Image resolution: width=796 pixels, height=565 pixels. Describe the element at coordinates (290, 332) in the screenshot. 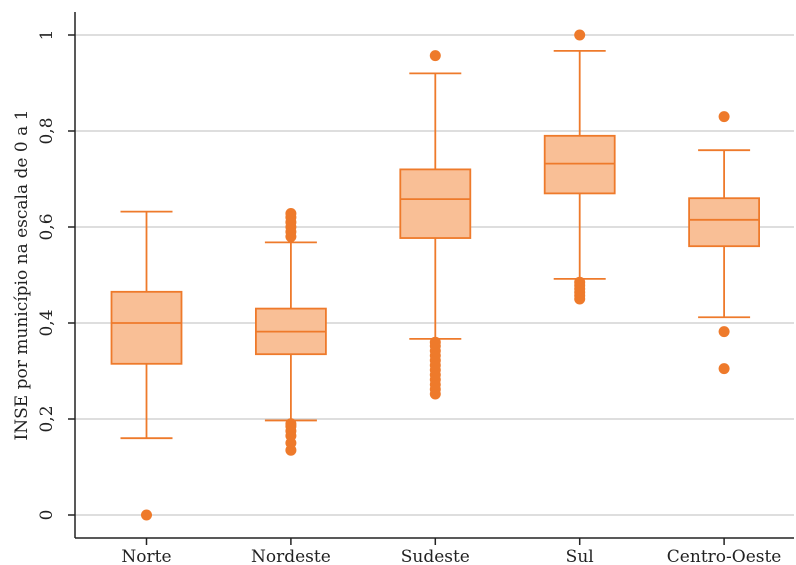

I see `box-nordeste` at that location.